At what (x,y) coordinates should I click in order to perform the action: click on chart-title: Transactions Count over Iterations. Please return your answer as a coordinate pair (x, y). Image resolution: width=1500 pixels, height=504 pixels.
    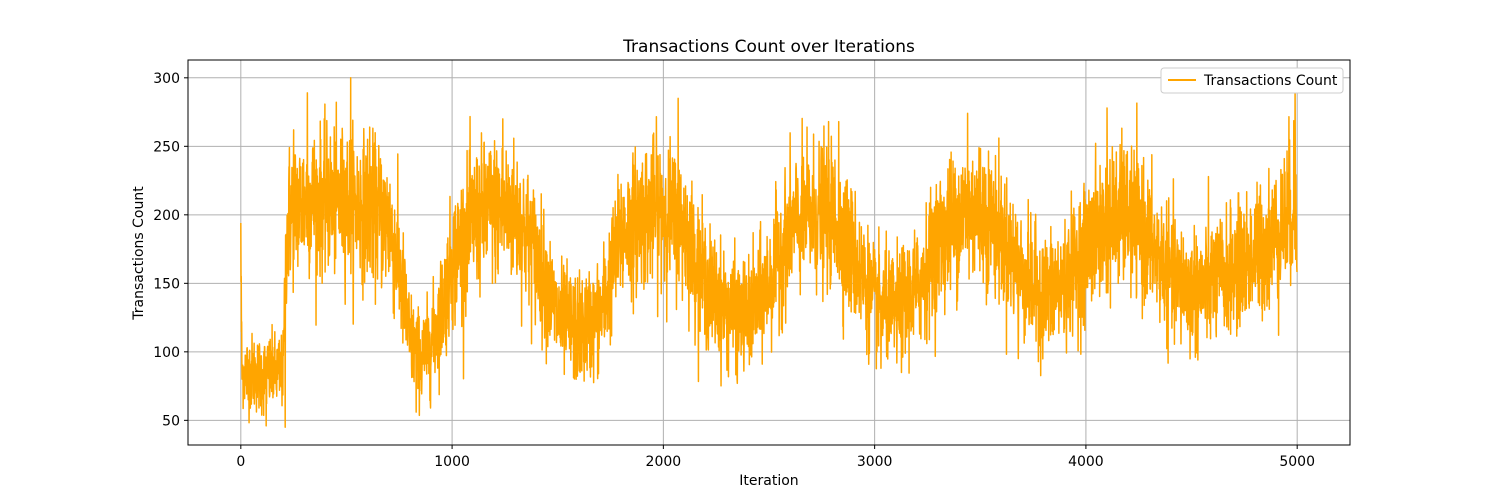
    Looking at the image, I should click on (768, 47).